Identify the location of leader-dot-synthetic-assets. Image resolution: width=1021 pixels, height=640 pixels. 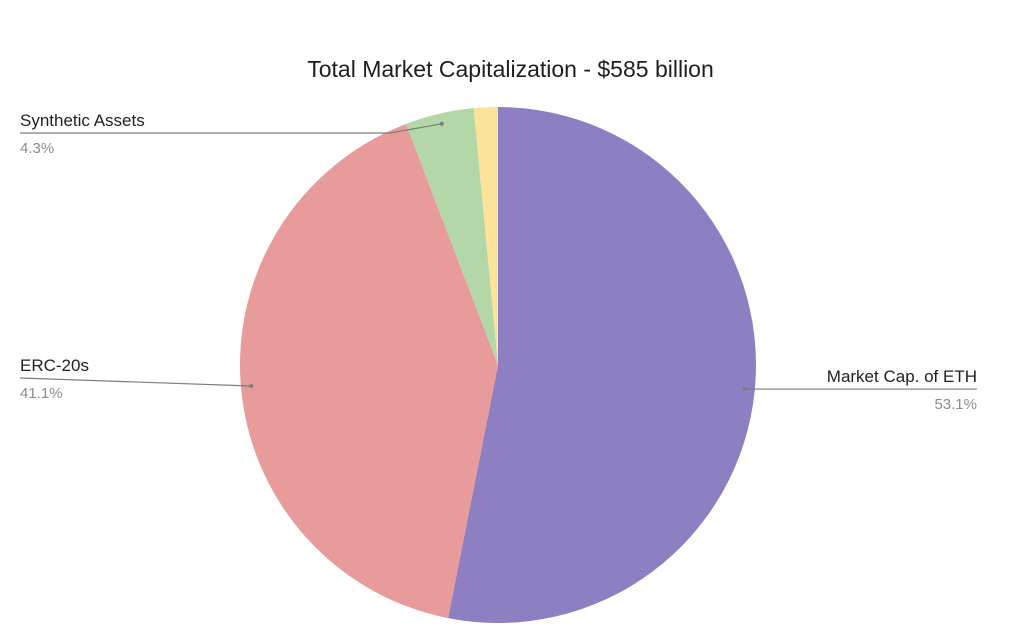
(441, 123).